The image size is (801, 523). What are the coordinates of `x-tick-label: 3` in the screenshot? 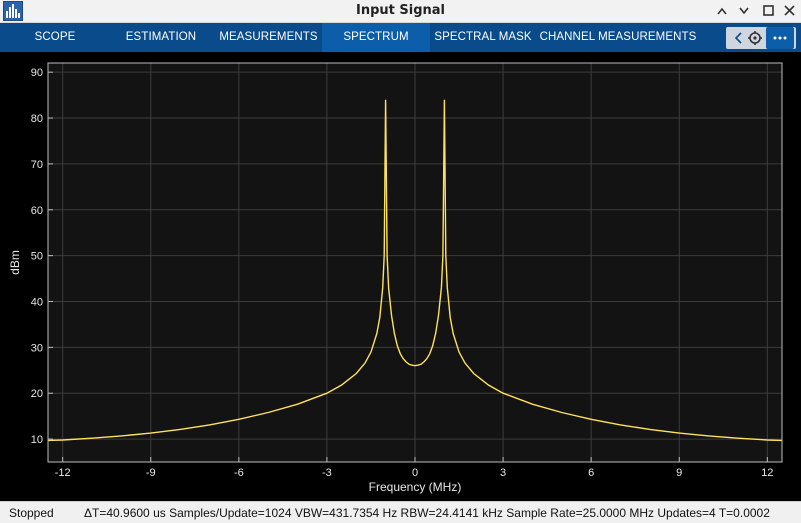 It's located at (503, 473).